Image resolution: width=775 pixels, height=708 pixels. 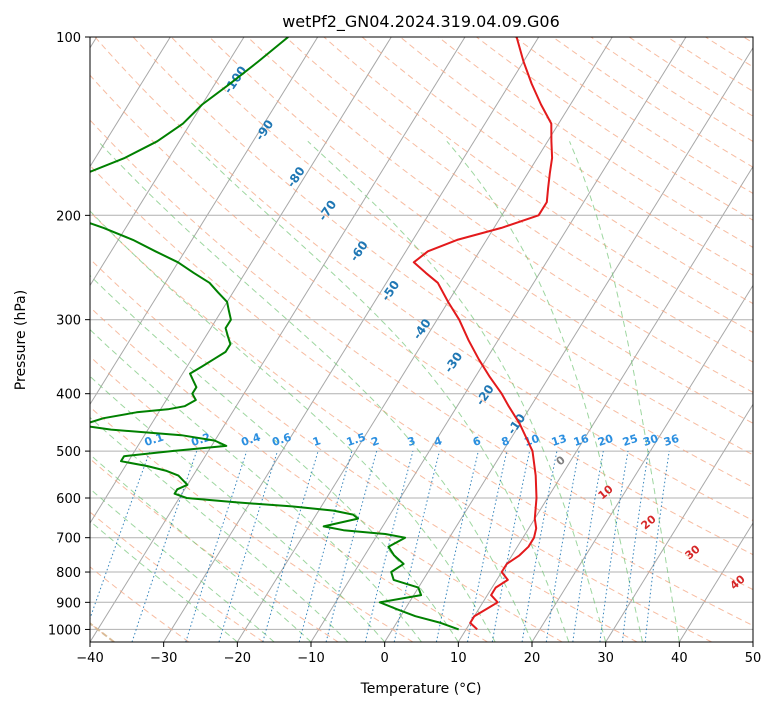 What do you see at coordinates (421, 22) in the screenshot?
I see `chart-title: wetPf2_GN04.2024.319.04.09.G06` at bounding box center [421, 22].